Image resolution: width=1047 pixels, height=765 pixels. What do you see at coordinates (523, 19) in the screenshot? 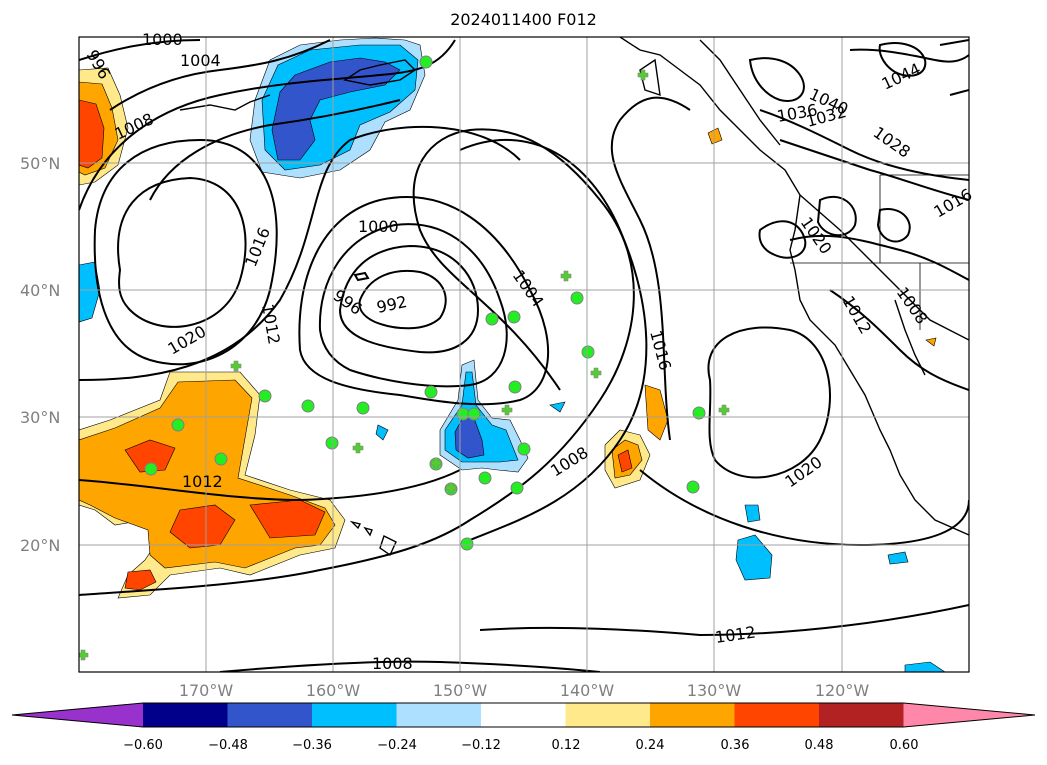
I see `map-title: 2024011400 F012` at bounding box center [523, 19].